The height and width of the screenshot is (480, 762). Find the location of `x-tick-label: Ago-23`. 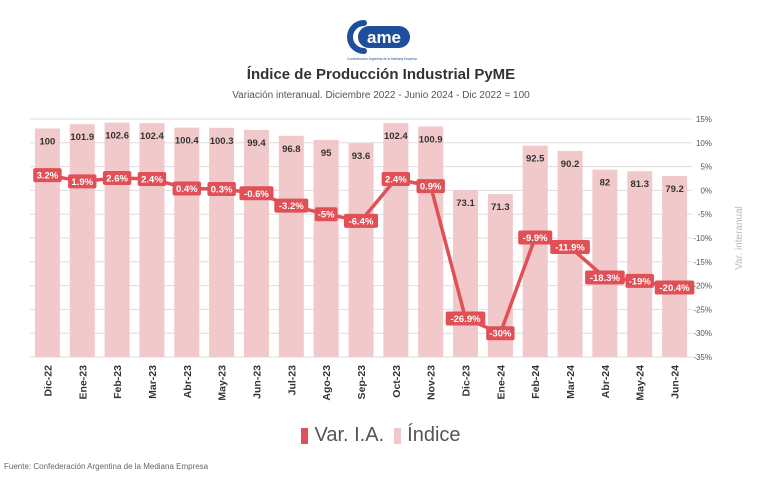

x-tick-label: Ago-23 is located at coordinates (327, 383).